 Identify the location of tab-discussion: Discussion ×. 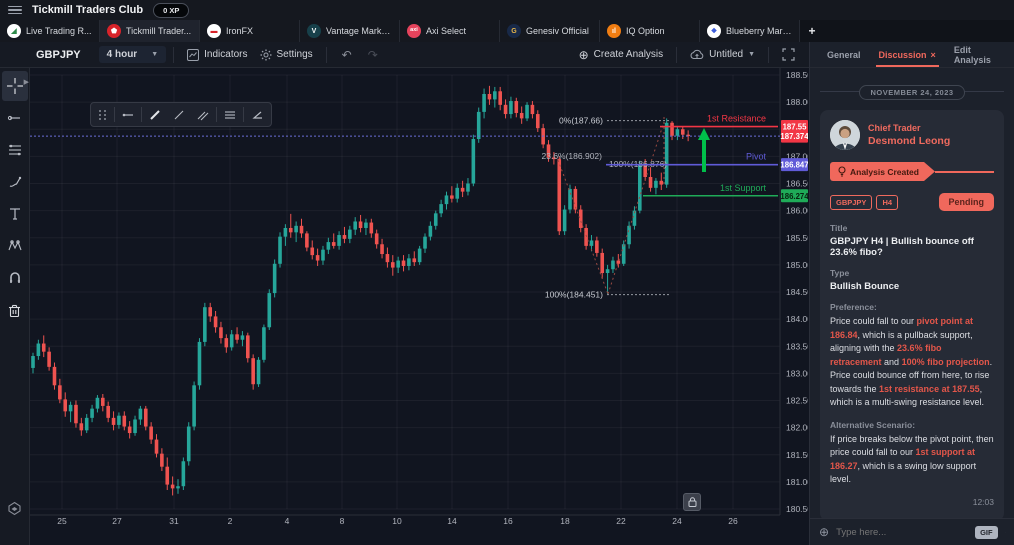
(907, 54).